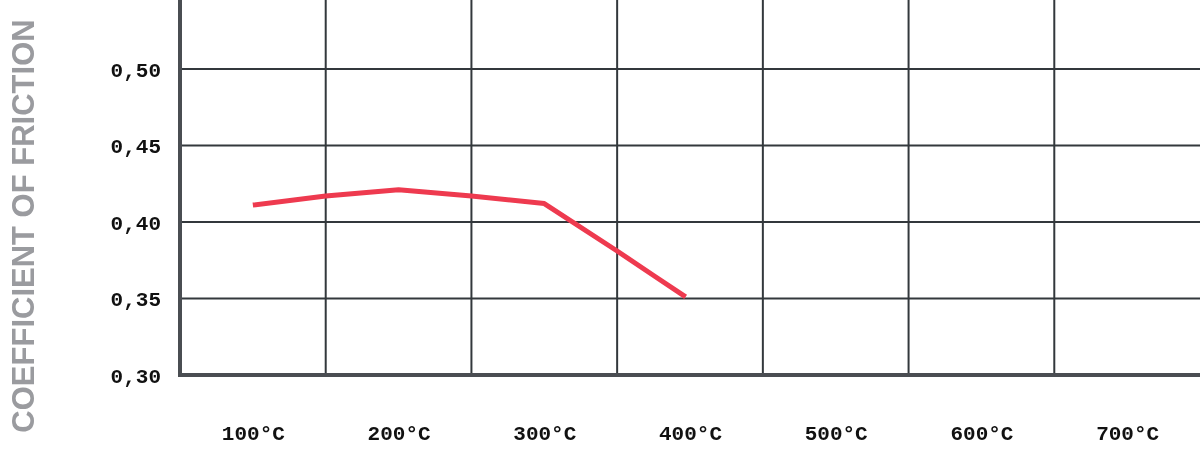  I want to click on x-tick-label: 400°C, so click(690, 434).